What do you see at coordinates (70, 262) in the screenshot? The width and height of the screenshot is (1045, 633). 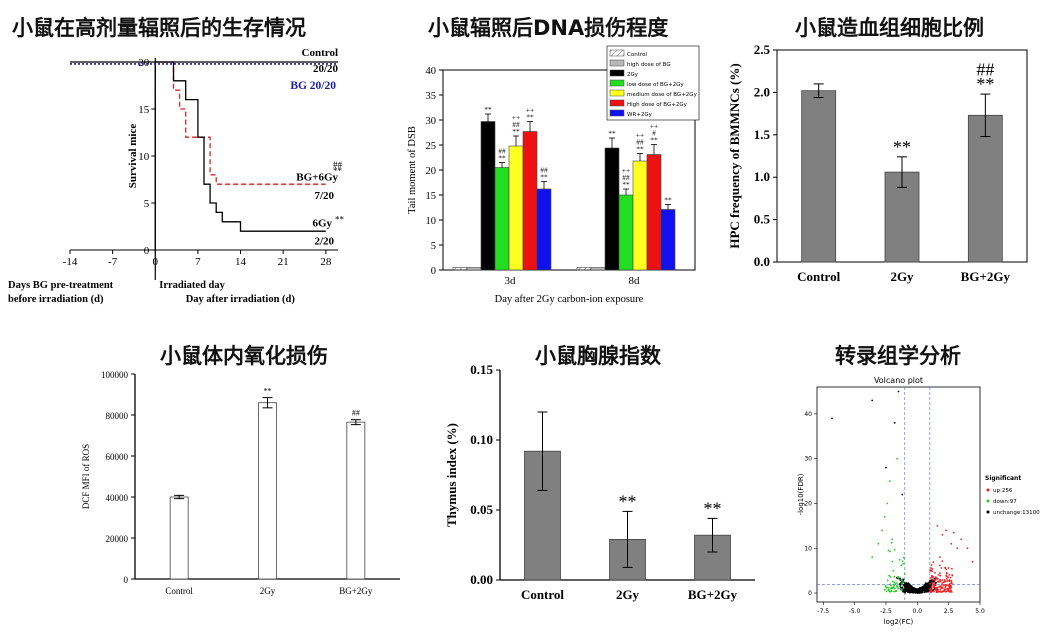 I see `x-tick-label: -14` at bounding box center [70, 262].